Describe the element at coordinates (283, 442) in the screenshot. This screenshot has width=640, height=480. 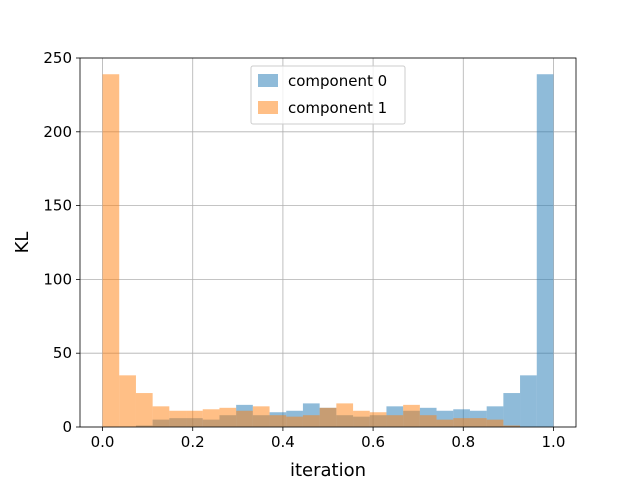
I see `x-tick-label-2: 0.4` at that location.